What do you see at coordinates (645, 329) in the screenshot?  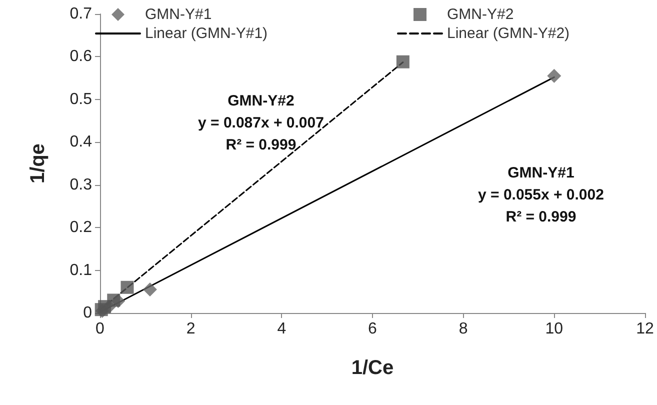 I see `x-tick-label: 12` at bounding box center [645, 329].